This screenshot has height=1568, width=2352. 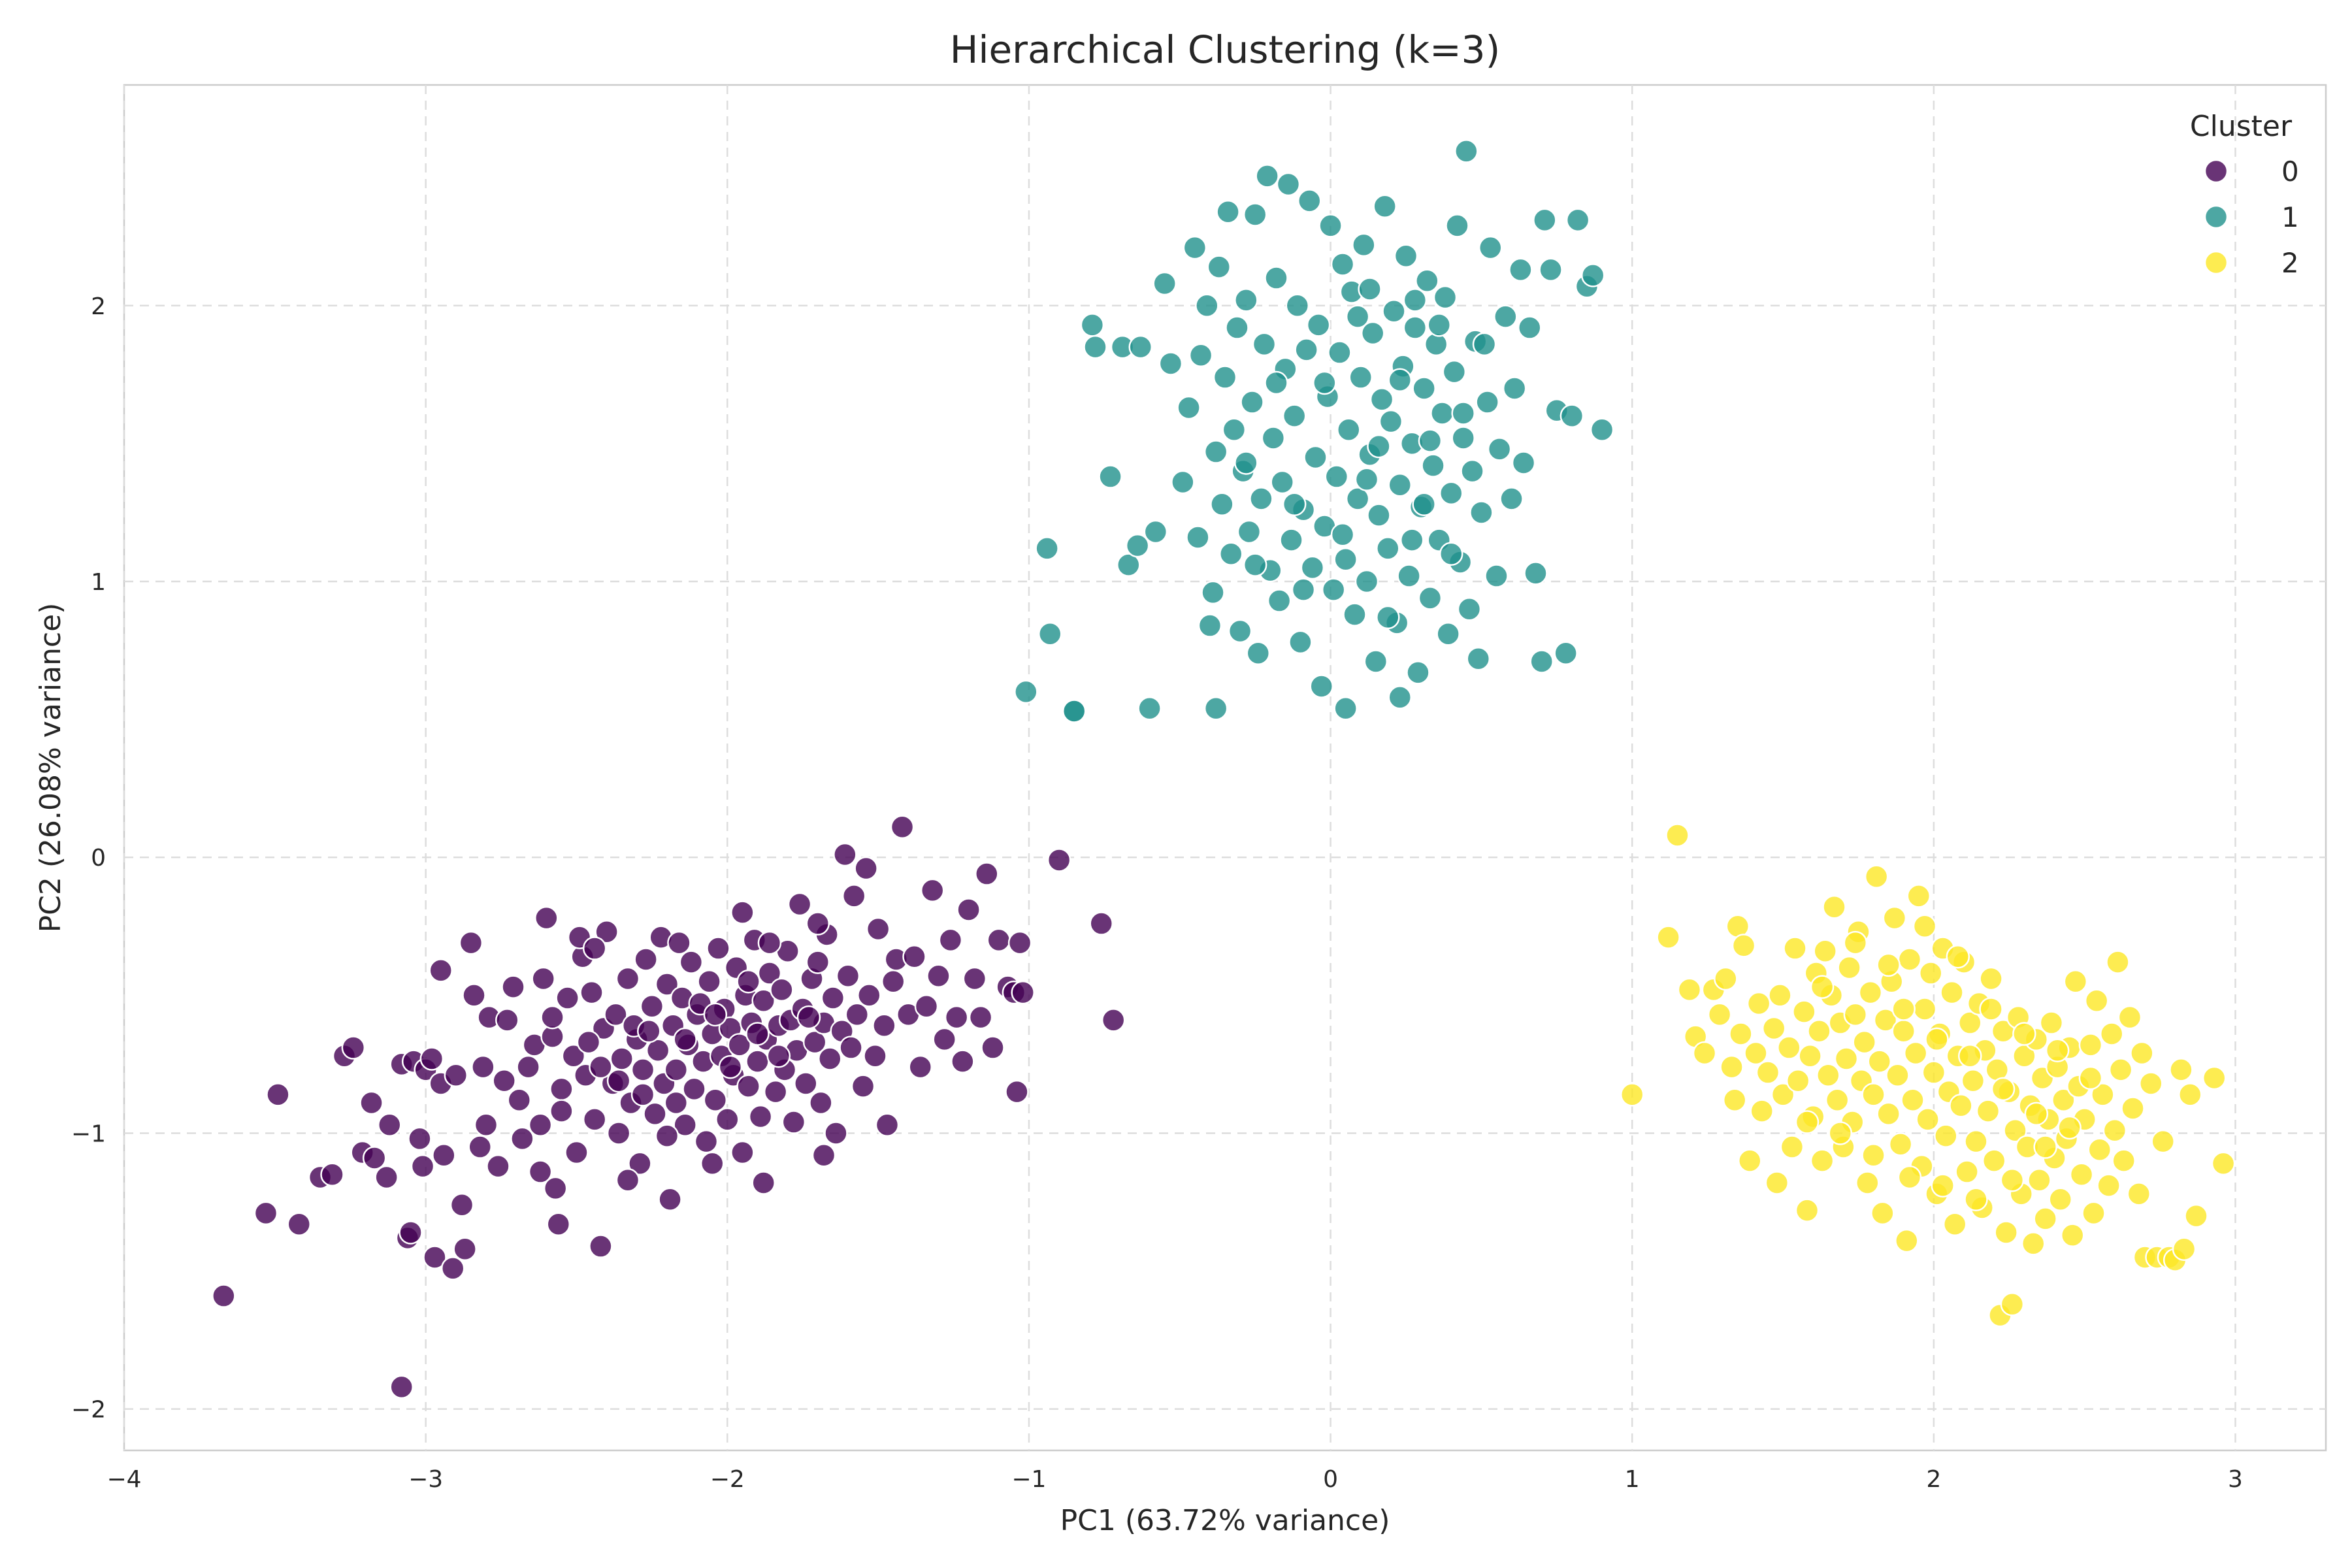 I want to click on y-tick-label: 0, so click(x=98, y=858).